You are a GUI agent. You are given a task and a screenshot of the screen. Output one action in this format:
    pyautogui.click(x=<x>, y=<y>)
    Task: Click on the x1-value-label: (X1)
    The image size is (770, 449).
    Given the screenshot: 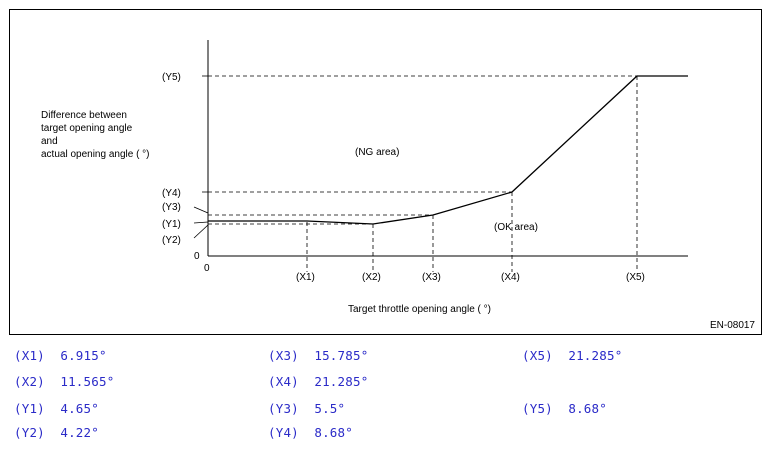 What is the action you would take?
    pyautogui.click(x=29, y=355)
    